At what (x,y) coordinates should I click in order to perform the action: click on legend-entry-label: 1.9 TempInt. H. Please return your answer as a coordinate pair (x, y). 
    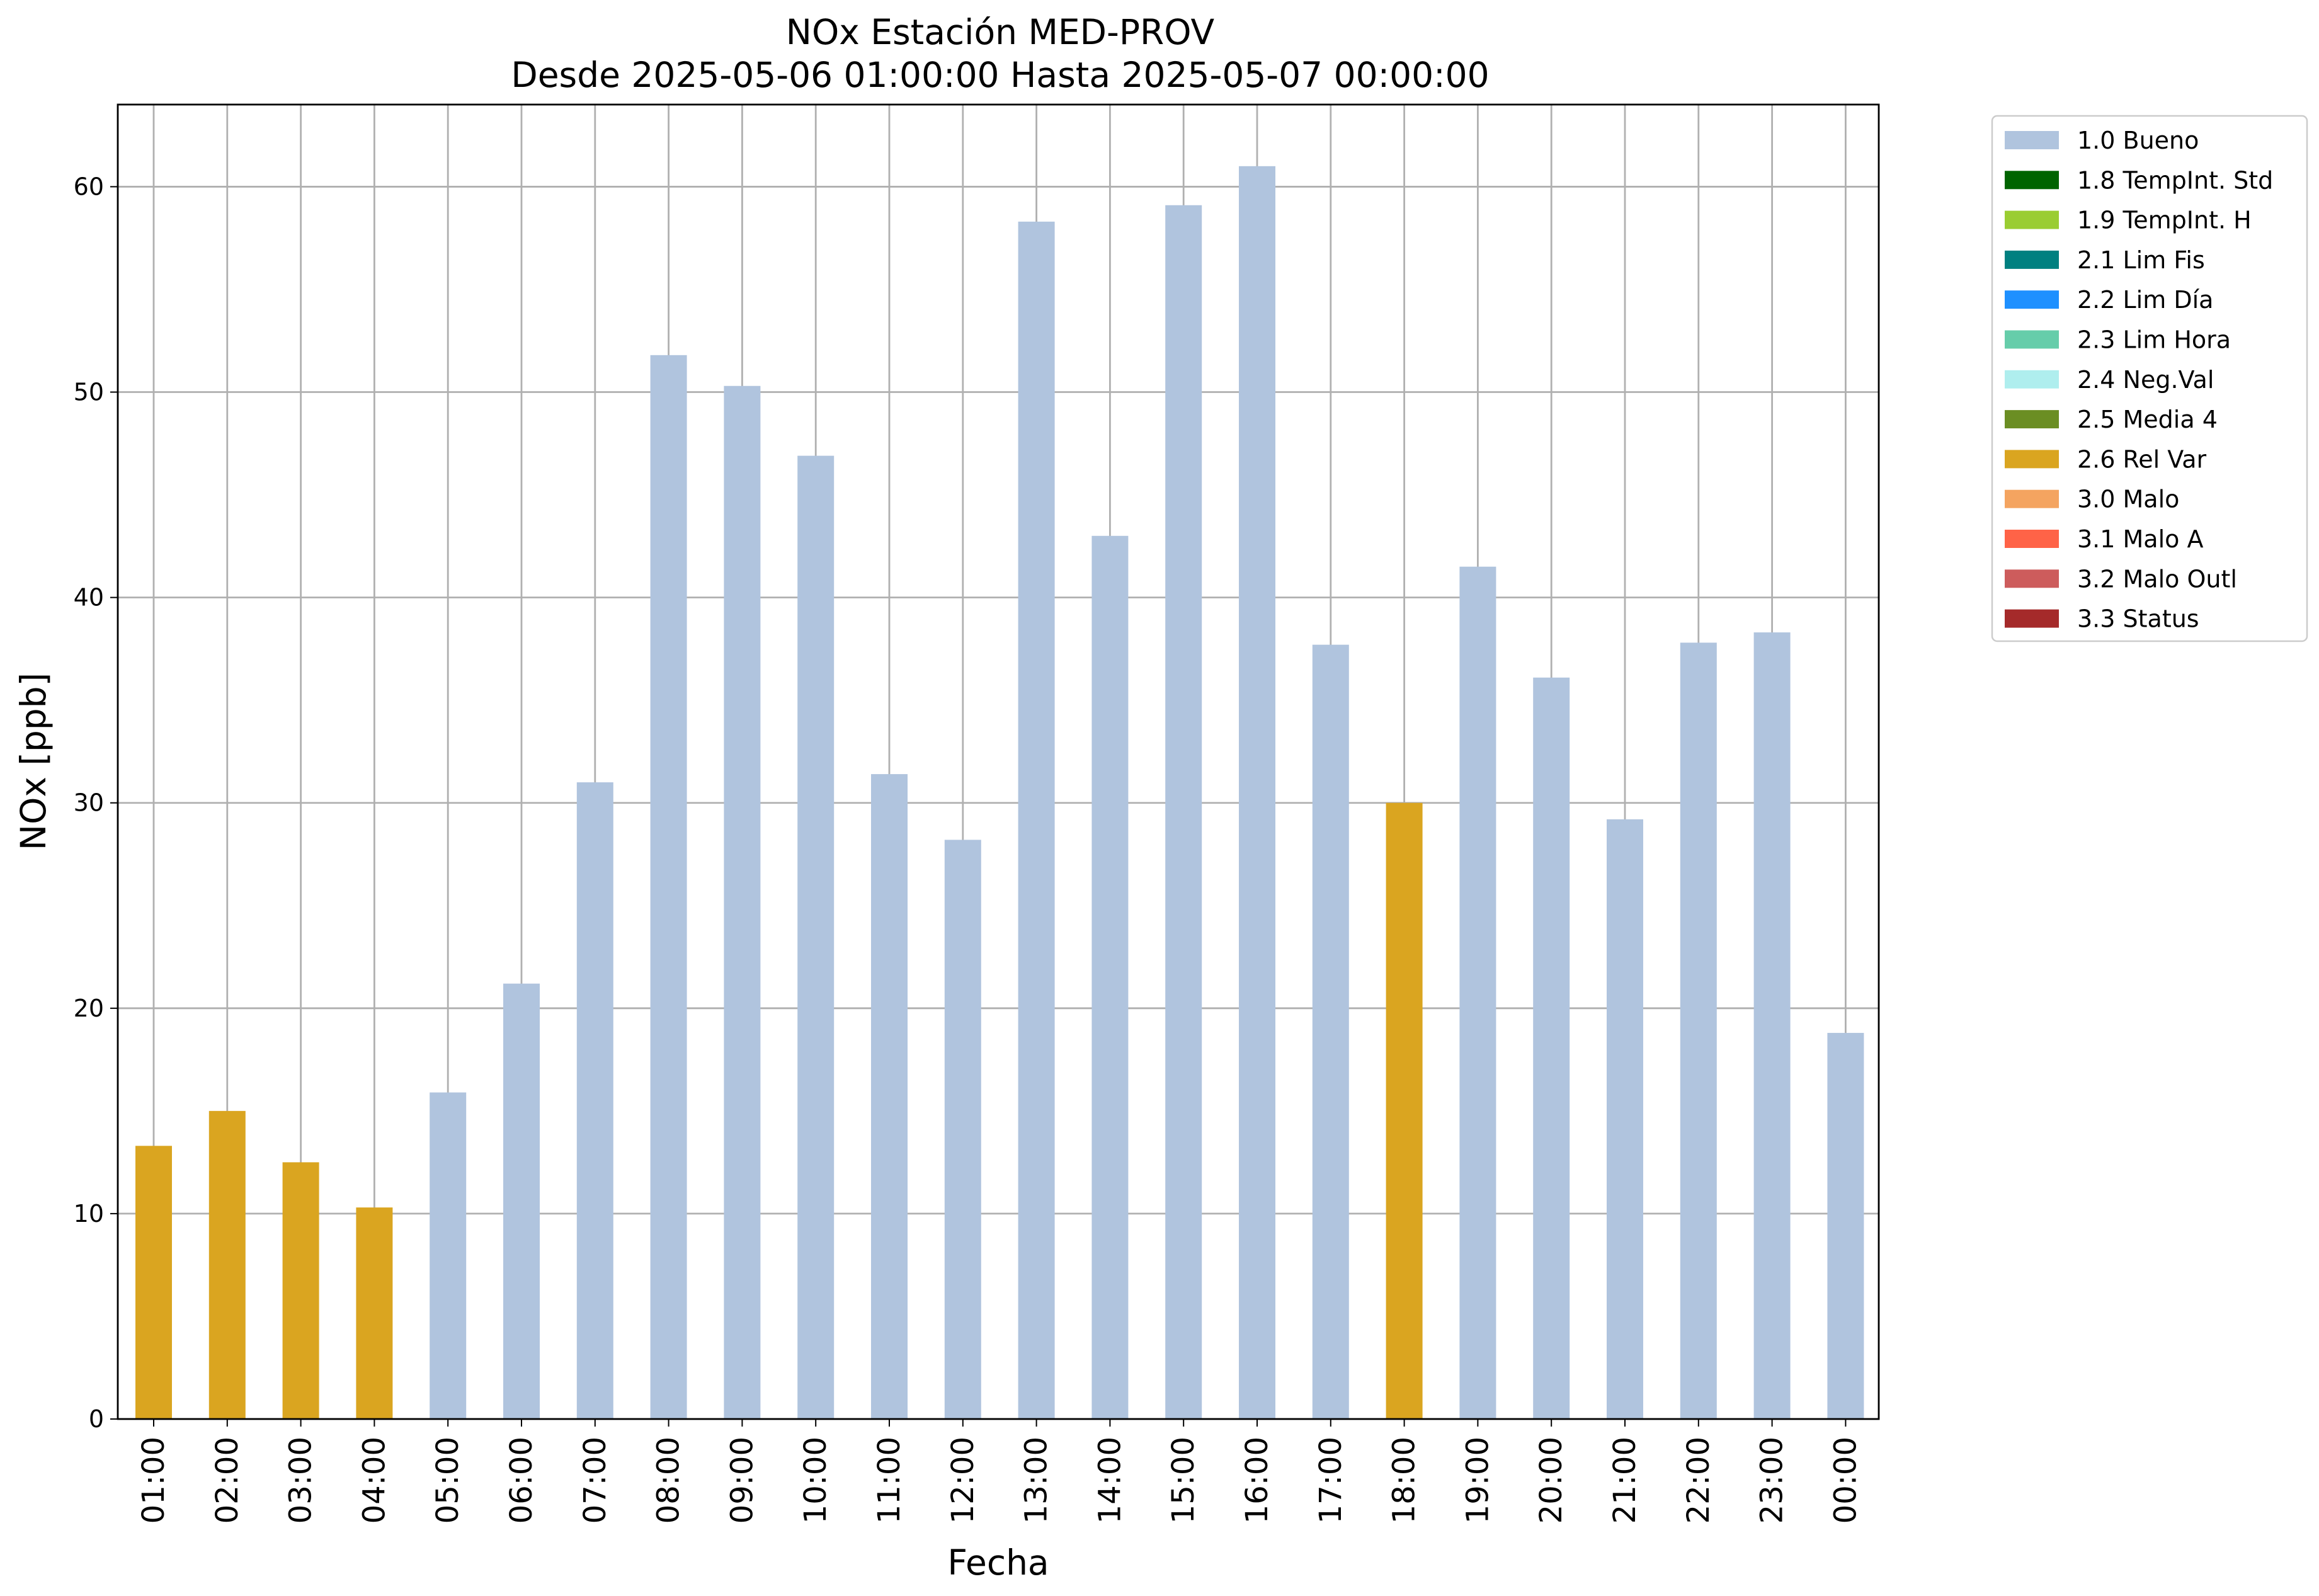
    Looking at the image, I should click on (2164, 220).